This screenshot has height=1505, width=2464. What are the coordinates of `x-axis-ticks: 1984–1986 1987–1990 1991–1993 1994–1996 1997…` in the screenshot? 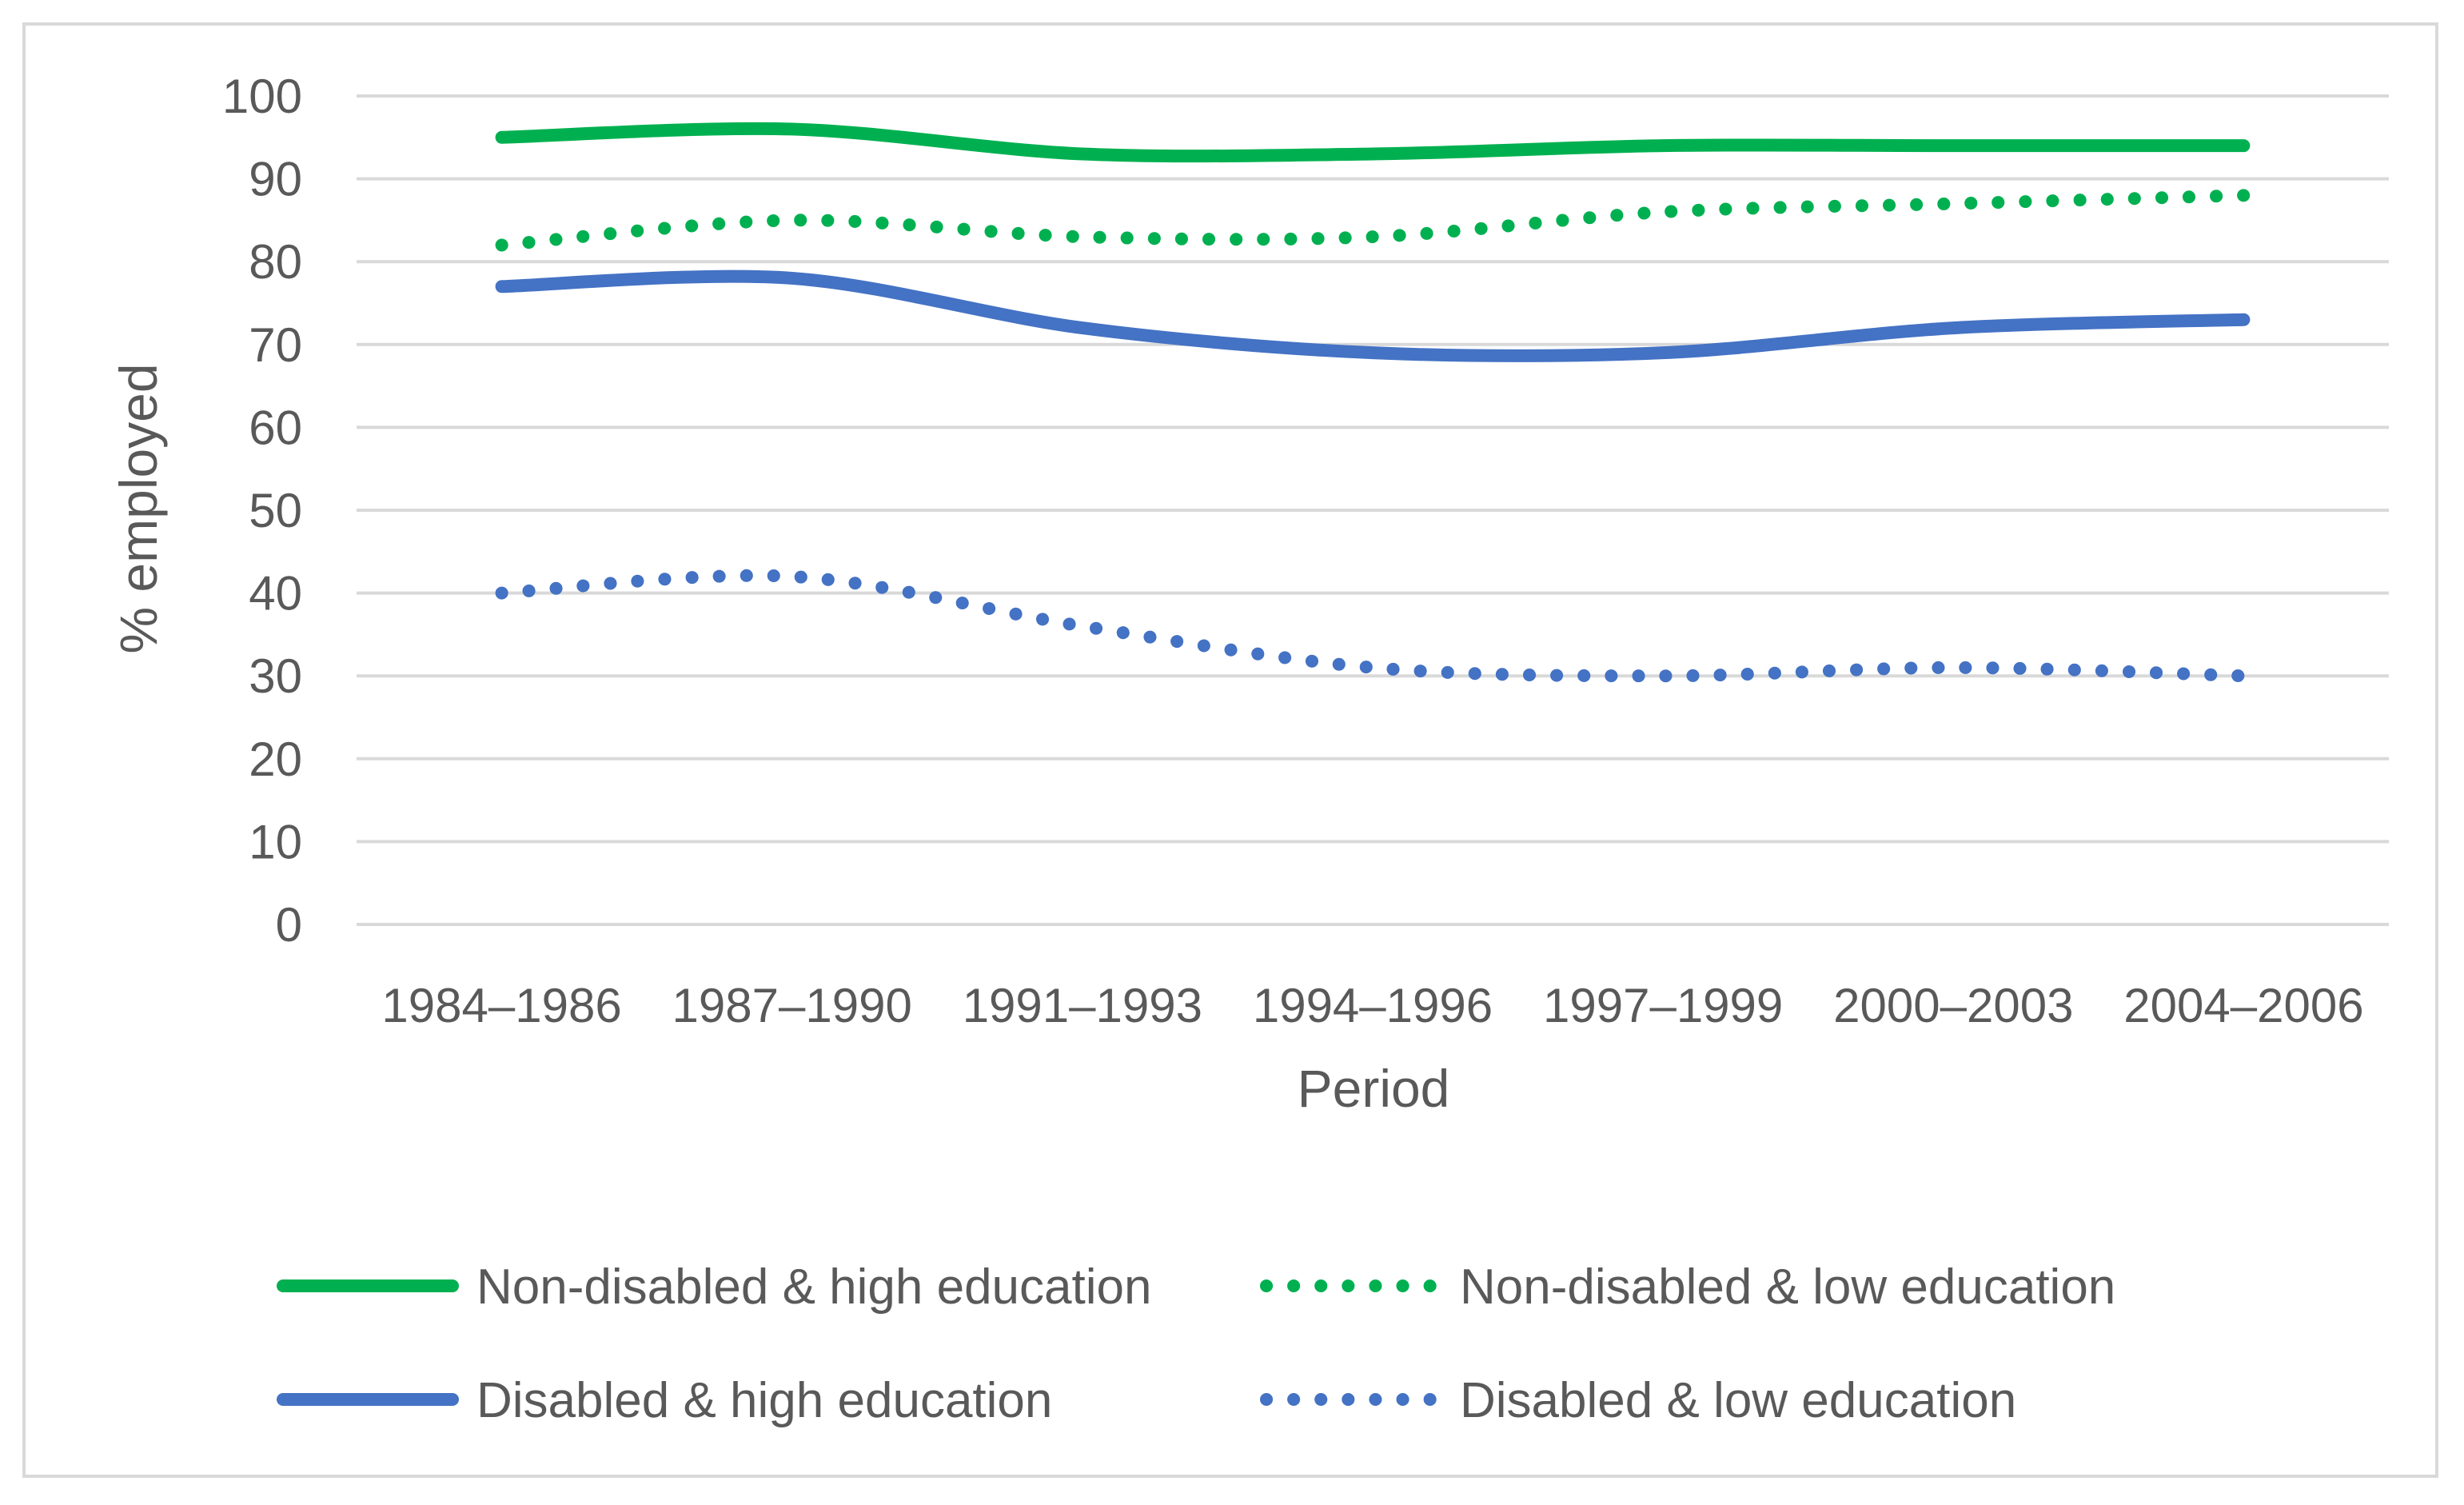 It's located at (1372, 1005).